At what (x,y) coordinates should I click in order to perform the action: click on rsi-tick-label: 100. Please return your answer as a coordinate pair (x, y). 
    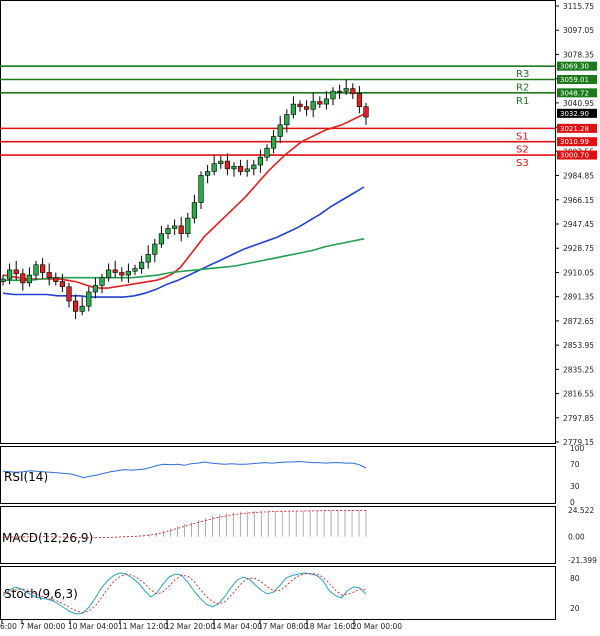
    Looking at the image, I should click on (577, 448).